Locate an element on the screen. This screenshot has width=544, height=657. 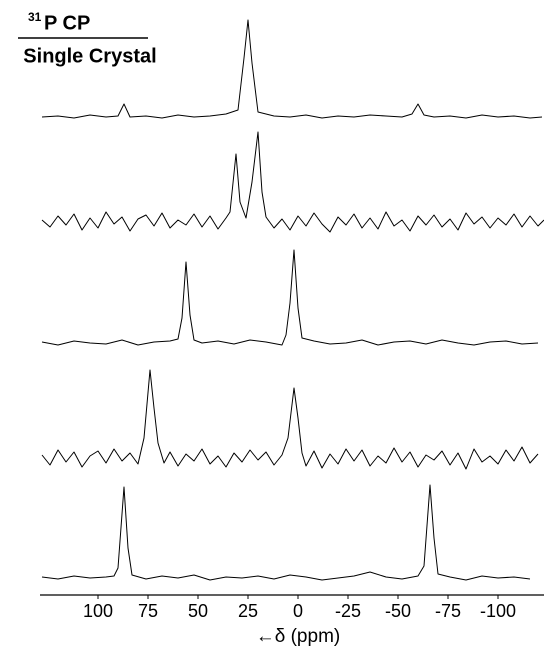
x-tick-label: 0 is located at coordinates (298, 611).